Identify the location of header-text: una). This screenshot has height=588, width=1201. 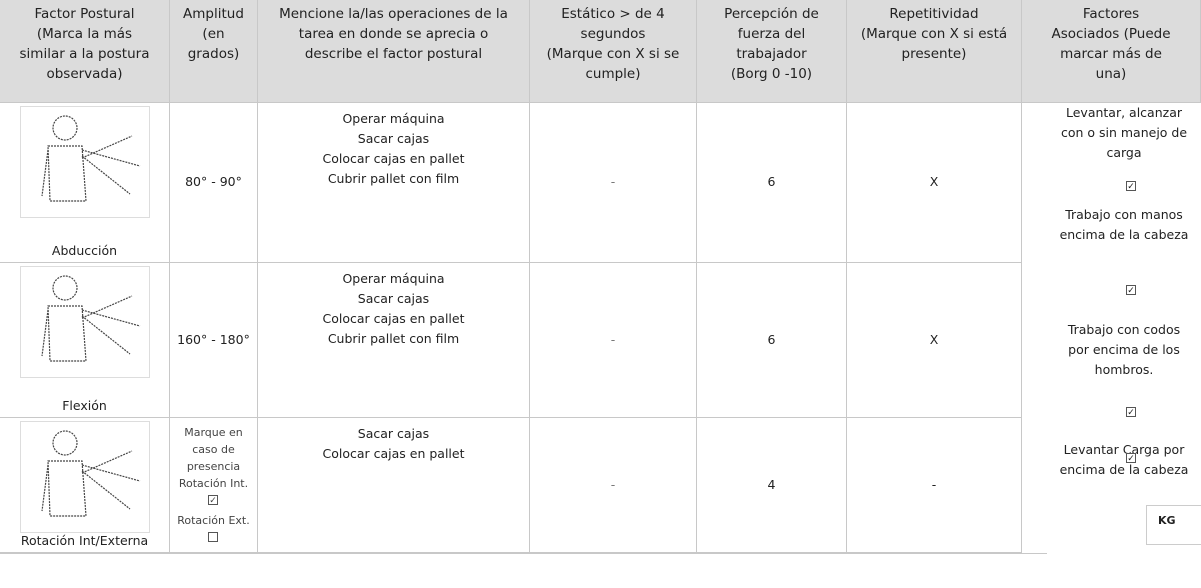
(1111, 74).